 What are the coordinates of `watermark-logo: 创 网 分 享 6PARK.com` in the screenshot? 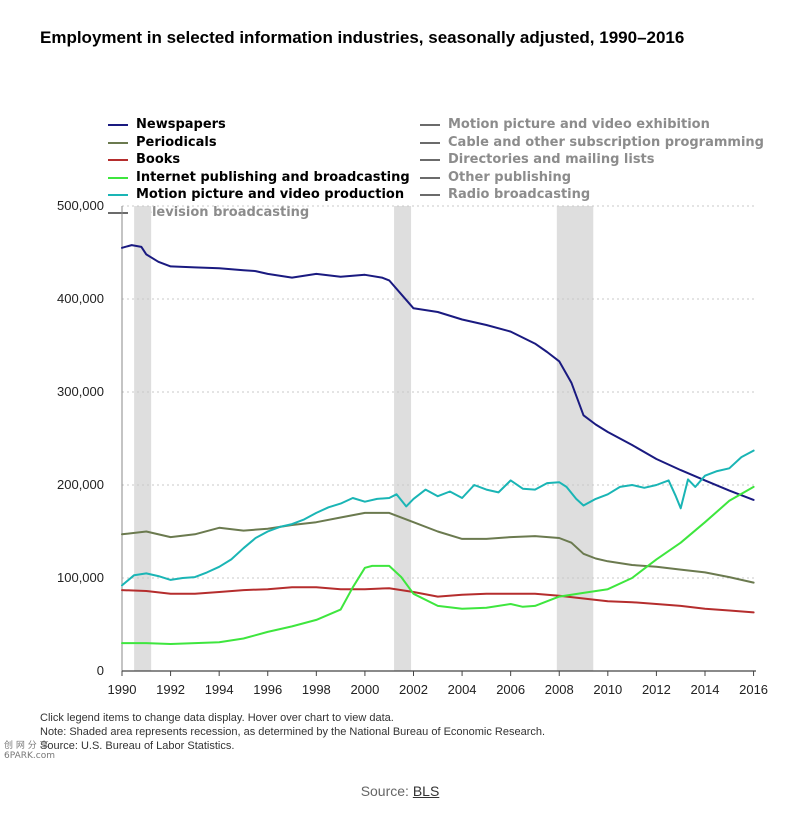 It's located at (29, 751).